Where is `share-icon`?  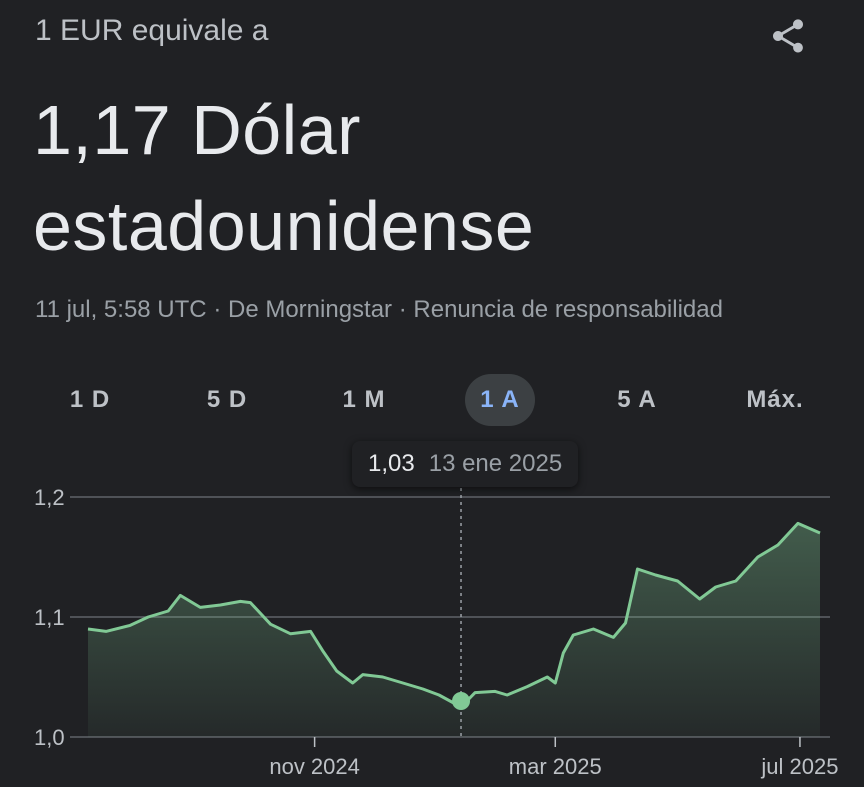
share-icon is located at coordinates (788, 36).